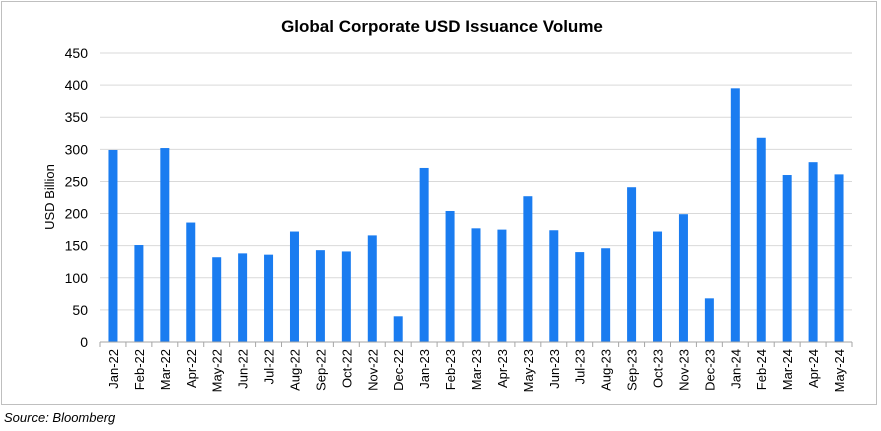 The height and width of the screenshot is (431, 881). What do you see at coordinates (813, 368) in the screenshot?
I see `x-tick-label: Apr-24` at bounding box center [813, 368].